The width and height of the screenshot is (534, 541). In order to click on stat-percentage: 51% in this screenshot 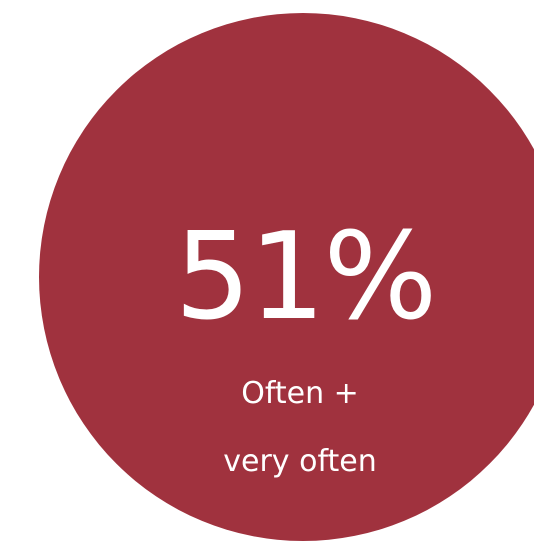, I will do `click(306, 277)`.